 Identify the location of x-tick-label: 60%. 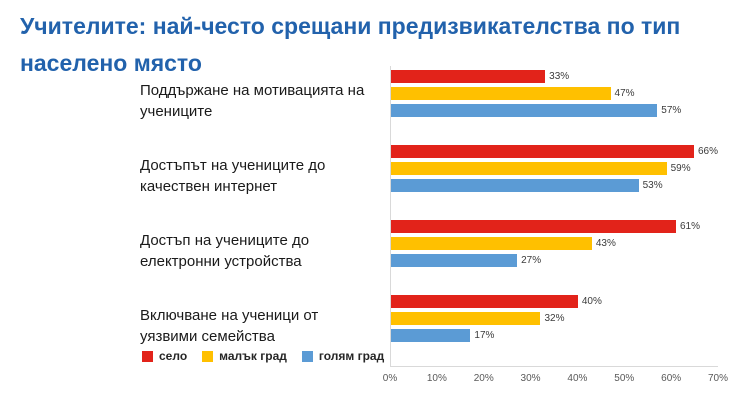
(671, 378).